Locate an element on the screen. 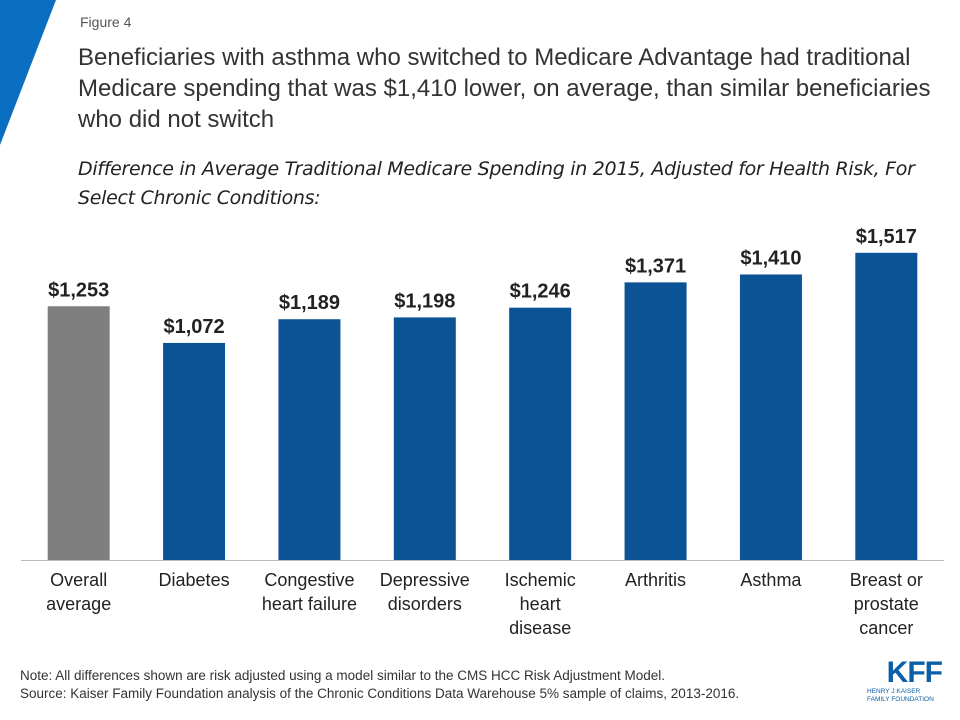  figure-label: Figure 4 is located at coordinates (106, 22).